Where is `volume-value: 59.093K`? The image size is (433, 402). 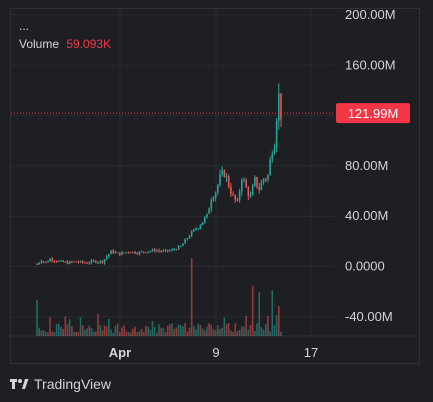
volume-value: 59.093K is located at coordinates (89, 44).